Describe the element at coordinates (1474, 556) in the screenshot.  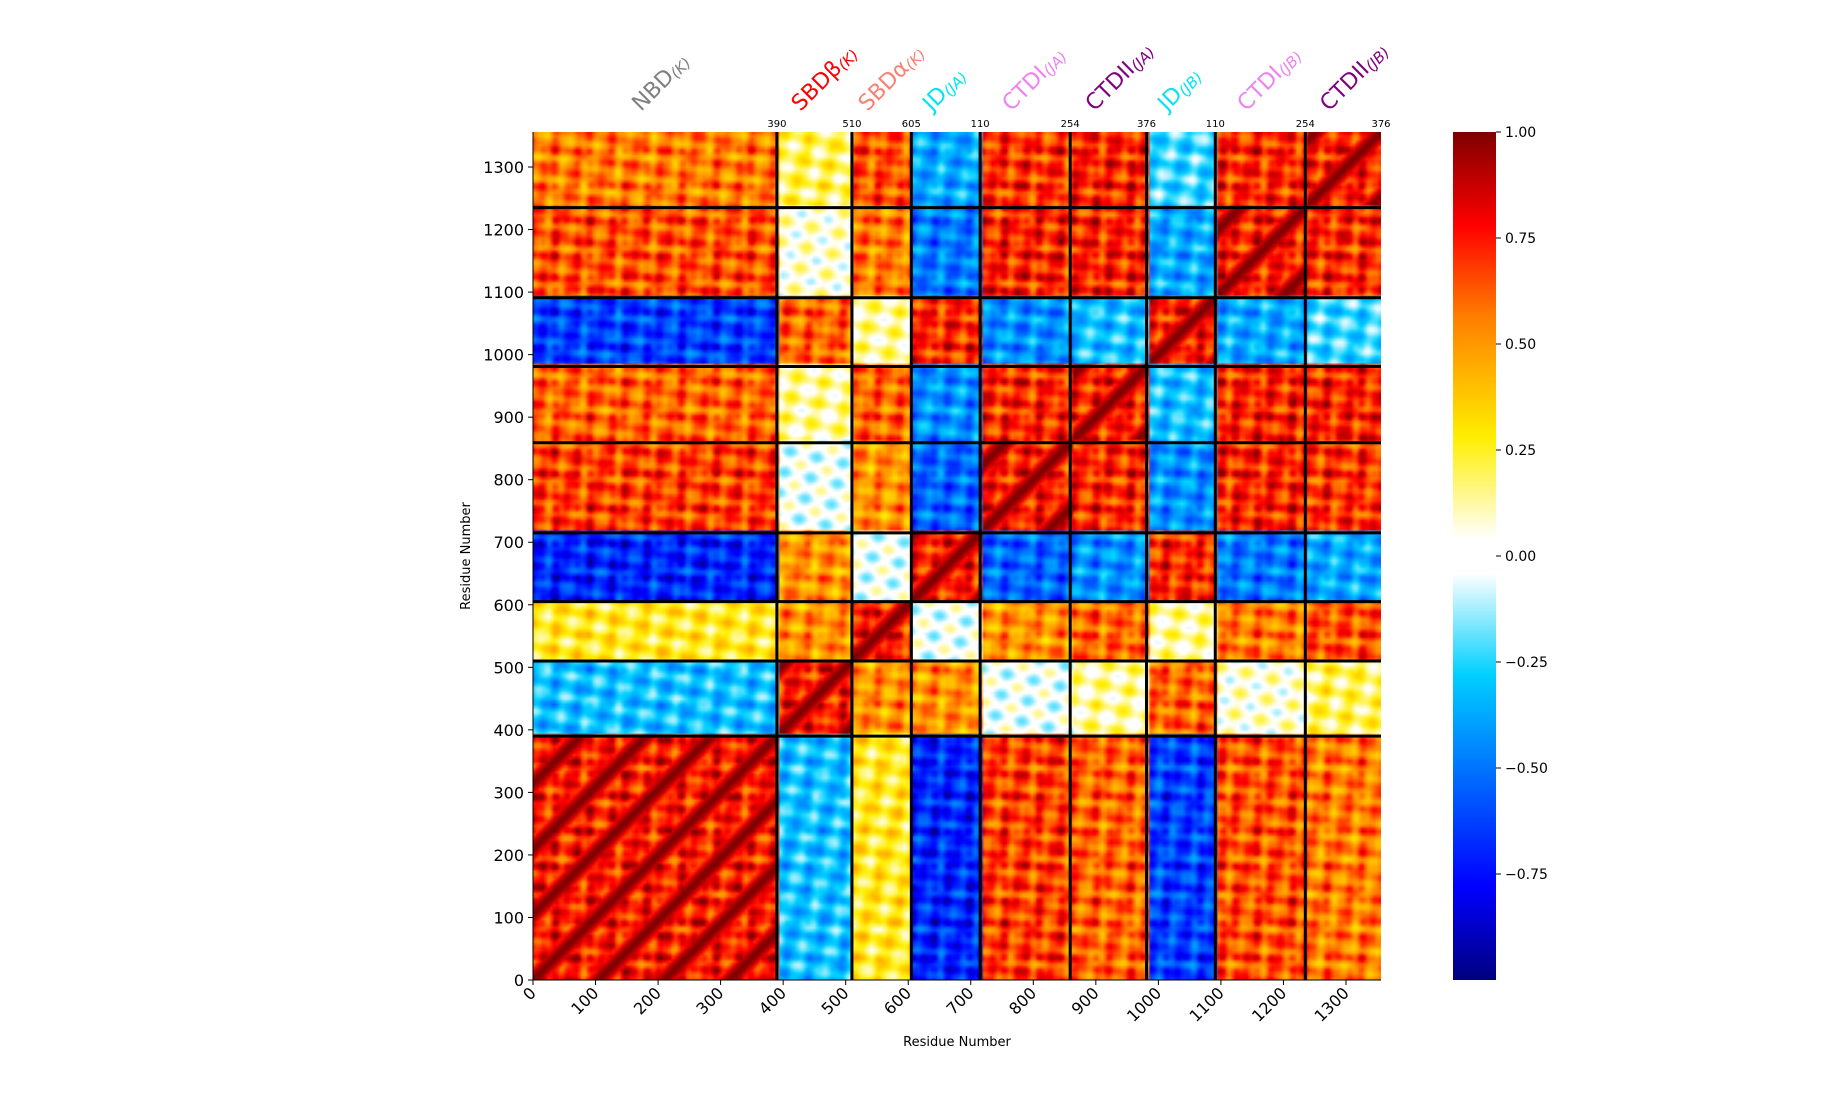
I see `colorbar-gradient` at that location.